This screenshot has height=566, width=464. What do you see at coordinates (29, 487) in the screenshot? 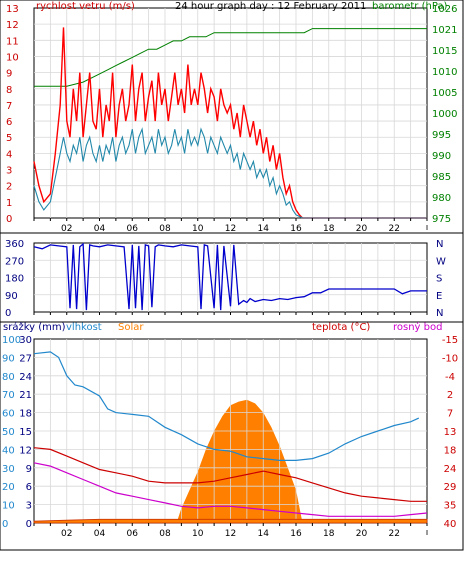
I see `left-tick-label-inner: 6` at bounding box center [29, 487].